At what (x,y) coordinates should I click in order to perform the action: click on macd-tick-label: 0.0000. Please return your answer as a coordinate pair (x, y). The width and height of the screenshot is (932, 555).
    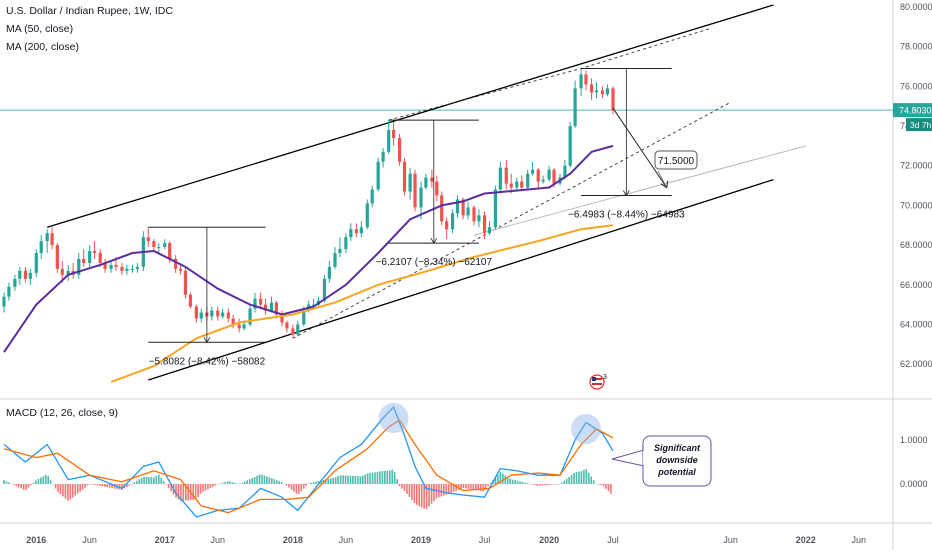
    Looking at the image, I should click on (914, 484).